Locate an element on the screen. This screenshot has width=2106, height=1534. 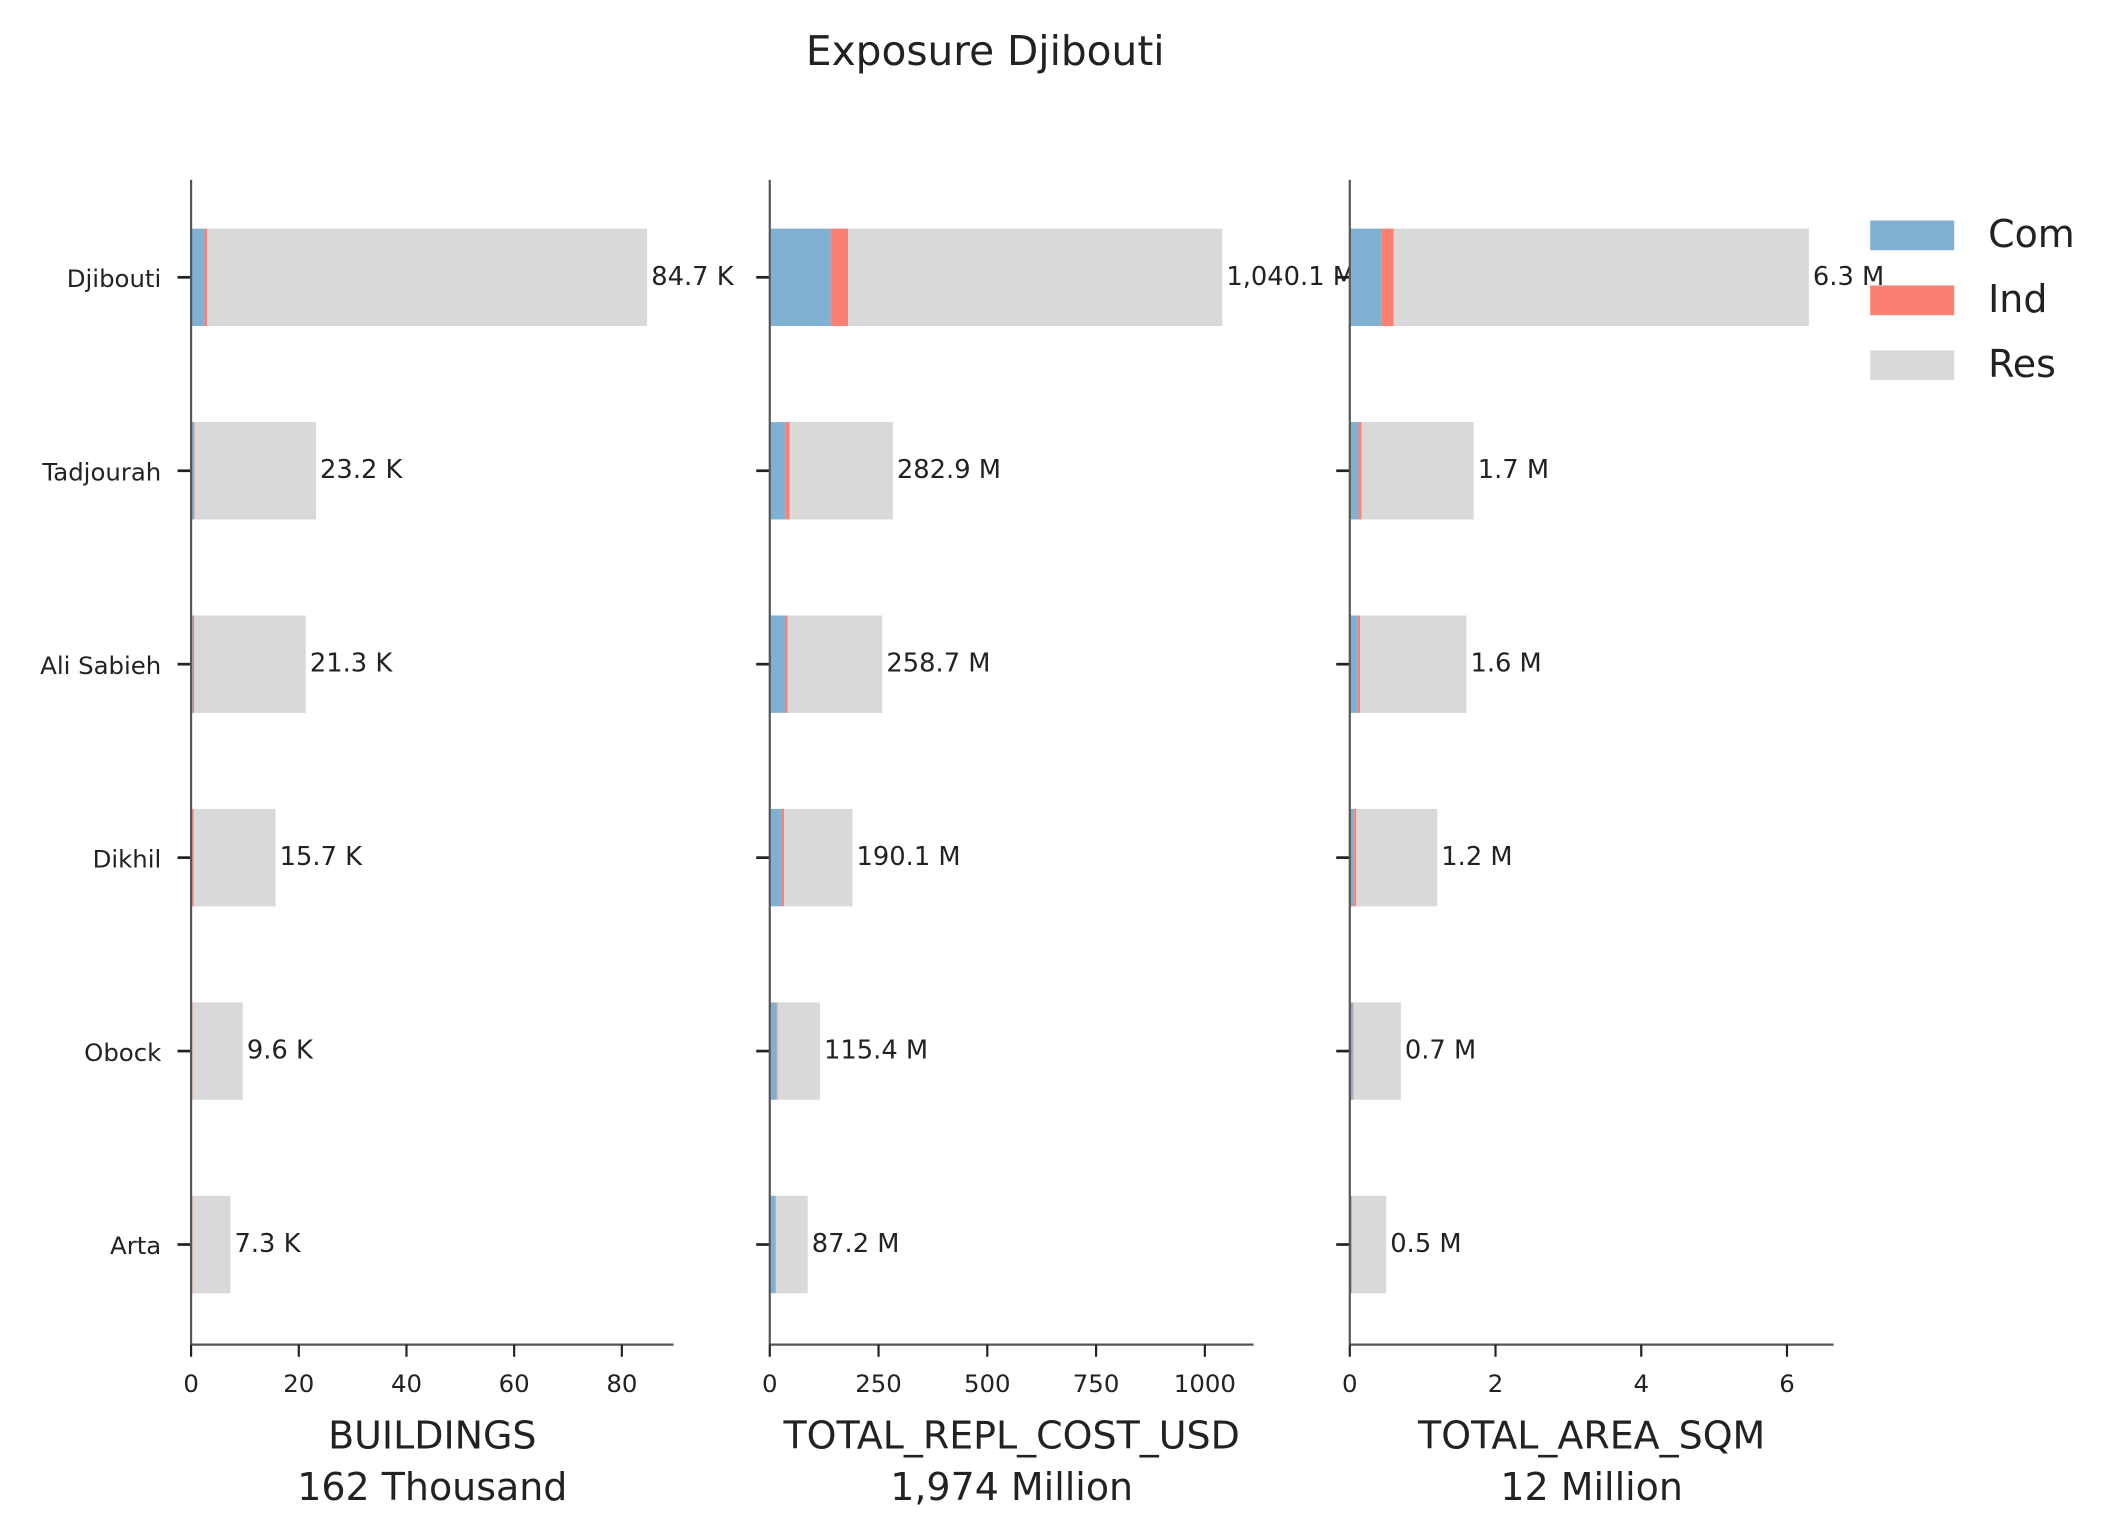
value-label: 7.3 K is located at coordinates (267, 1244).